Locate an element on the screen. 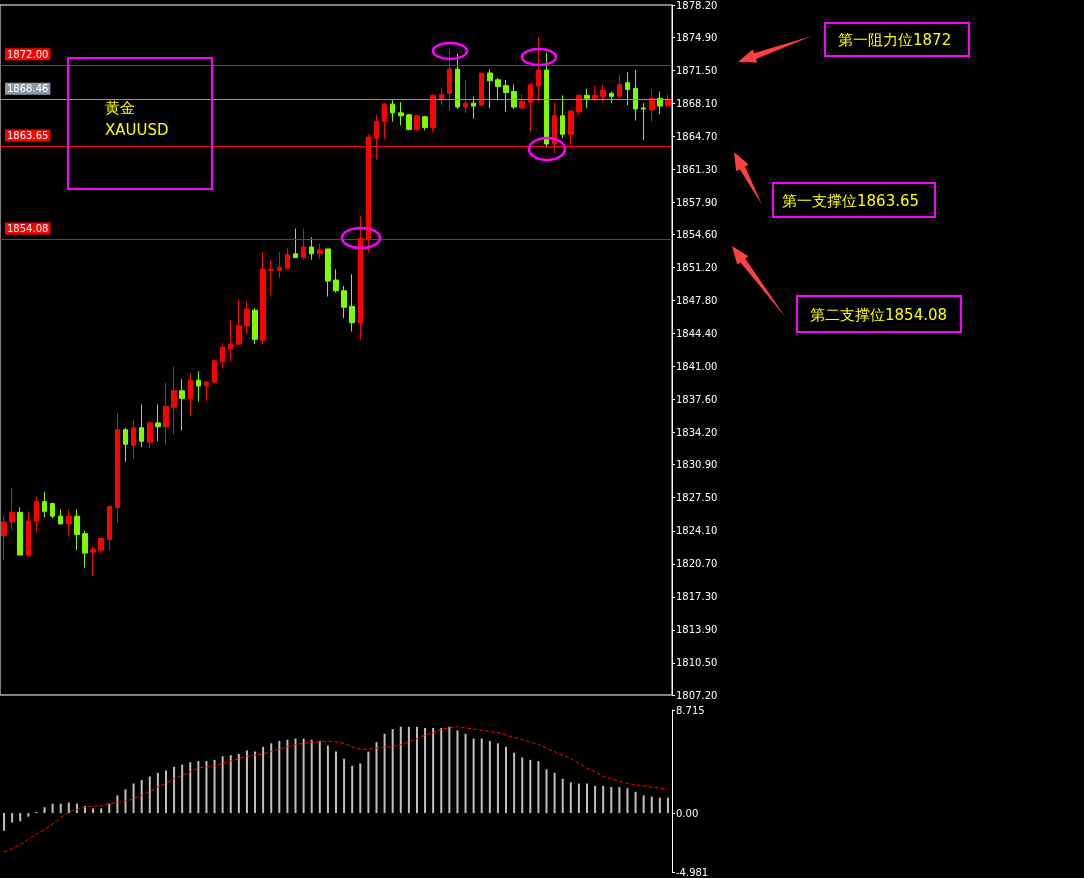 This screenshot has height=878, width=1084. y-tick-label: 1841.00 is located at coordinates (697, 367).